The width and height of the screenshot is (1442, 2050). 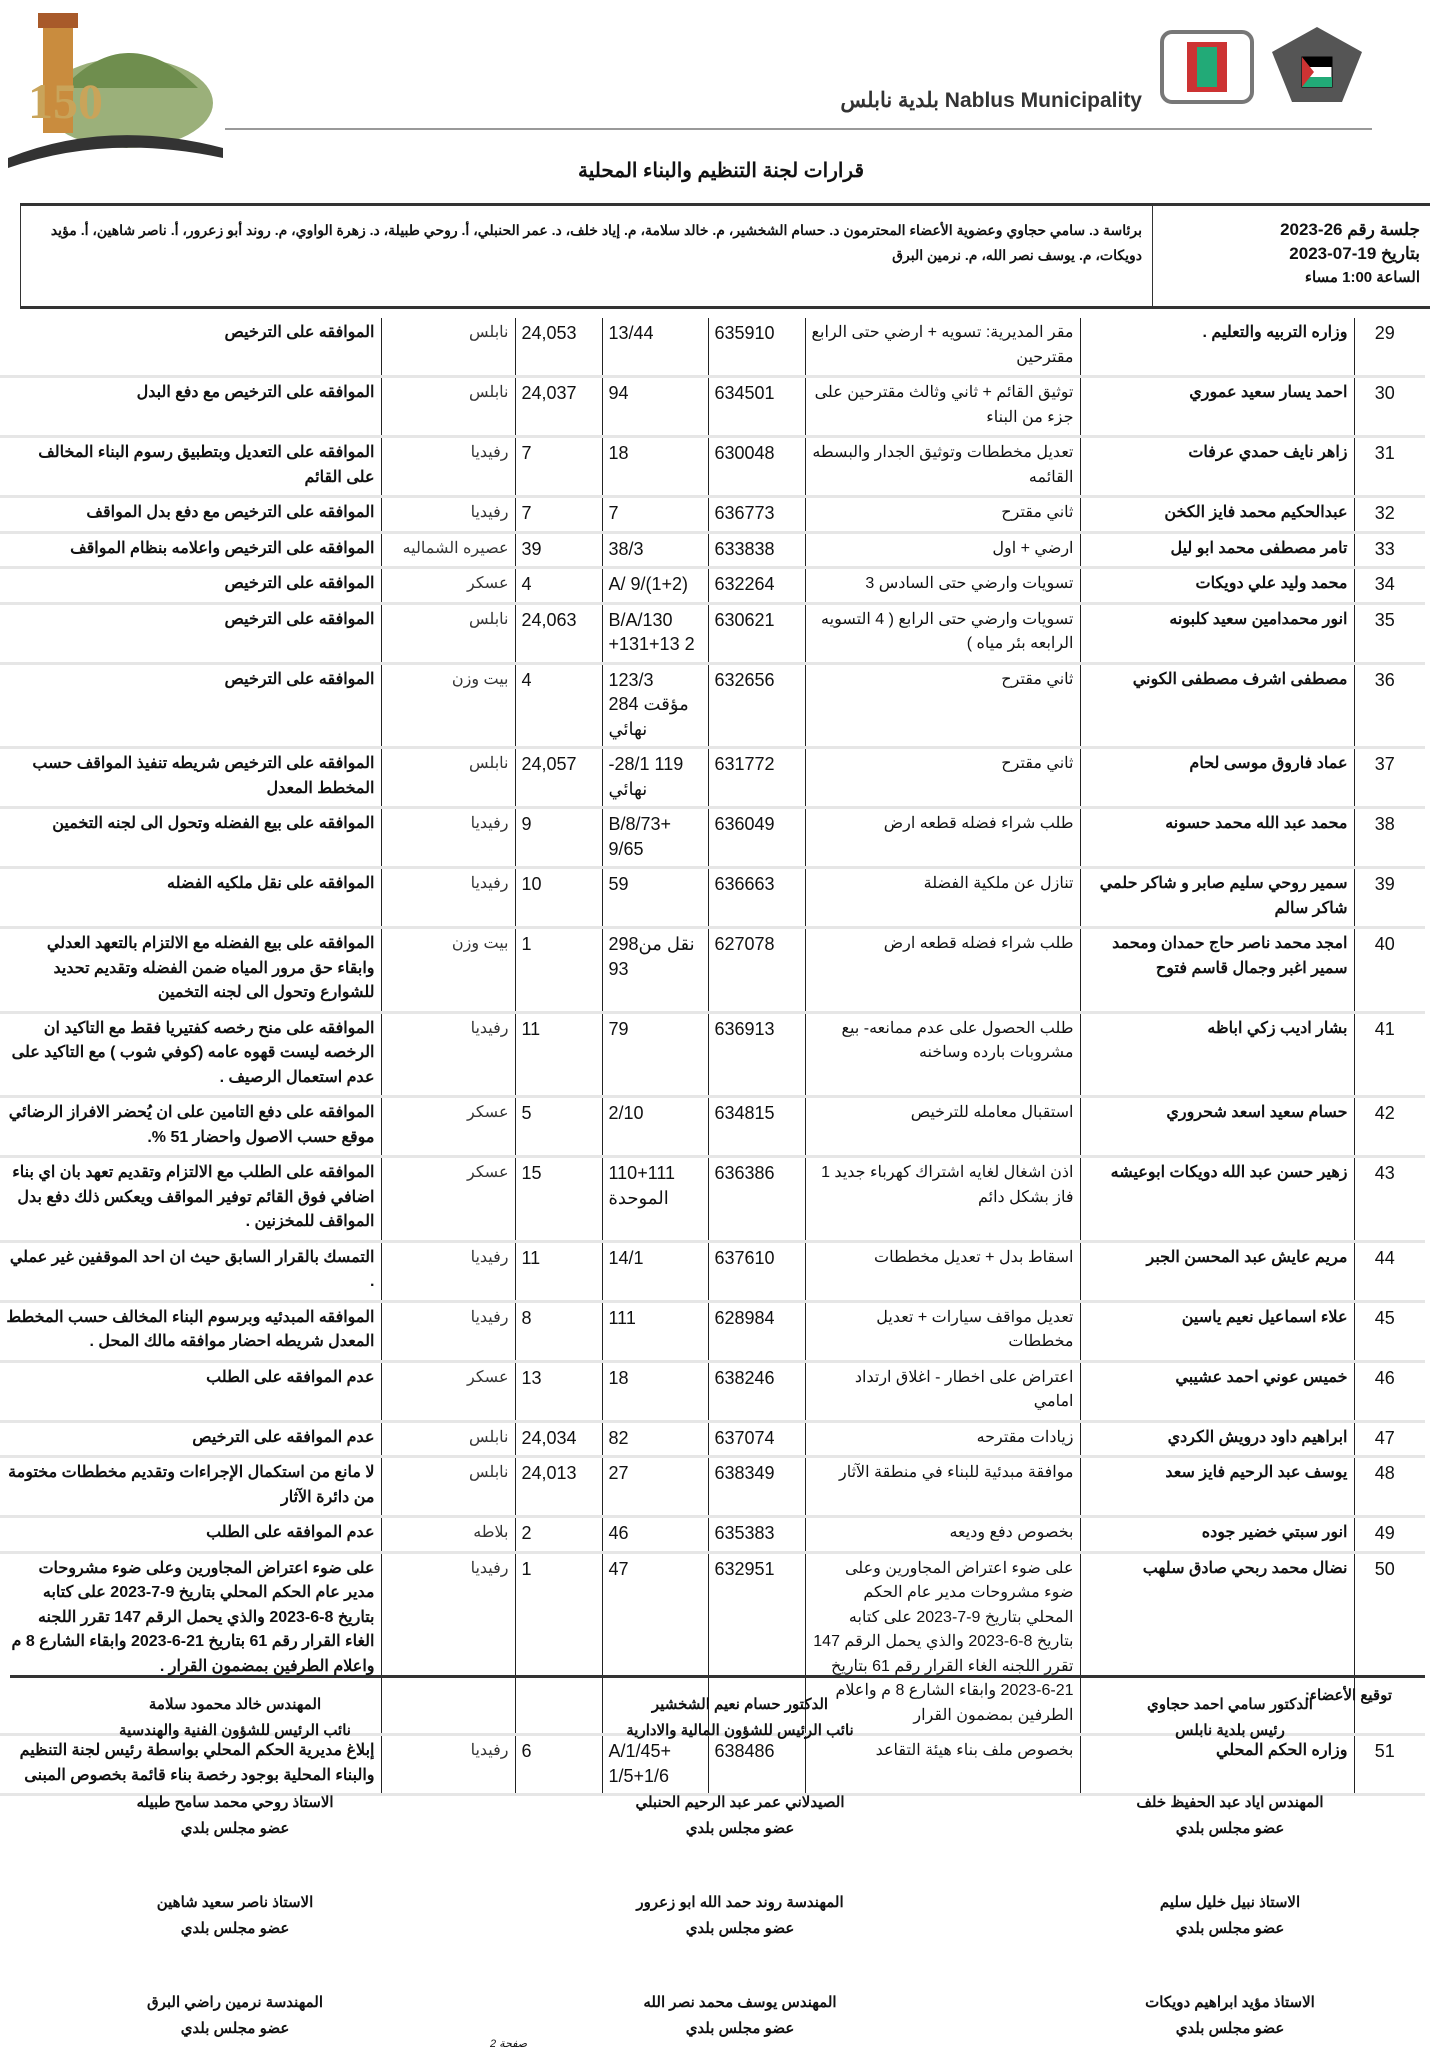 I want to click on basin-number: 24,034, so click(x=559, y=1439).